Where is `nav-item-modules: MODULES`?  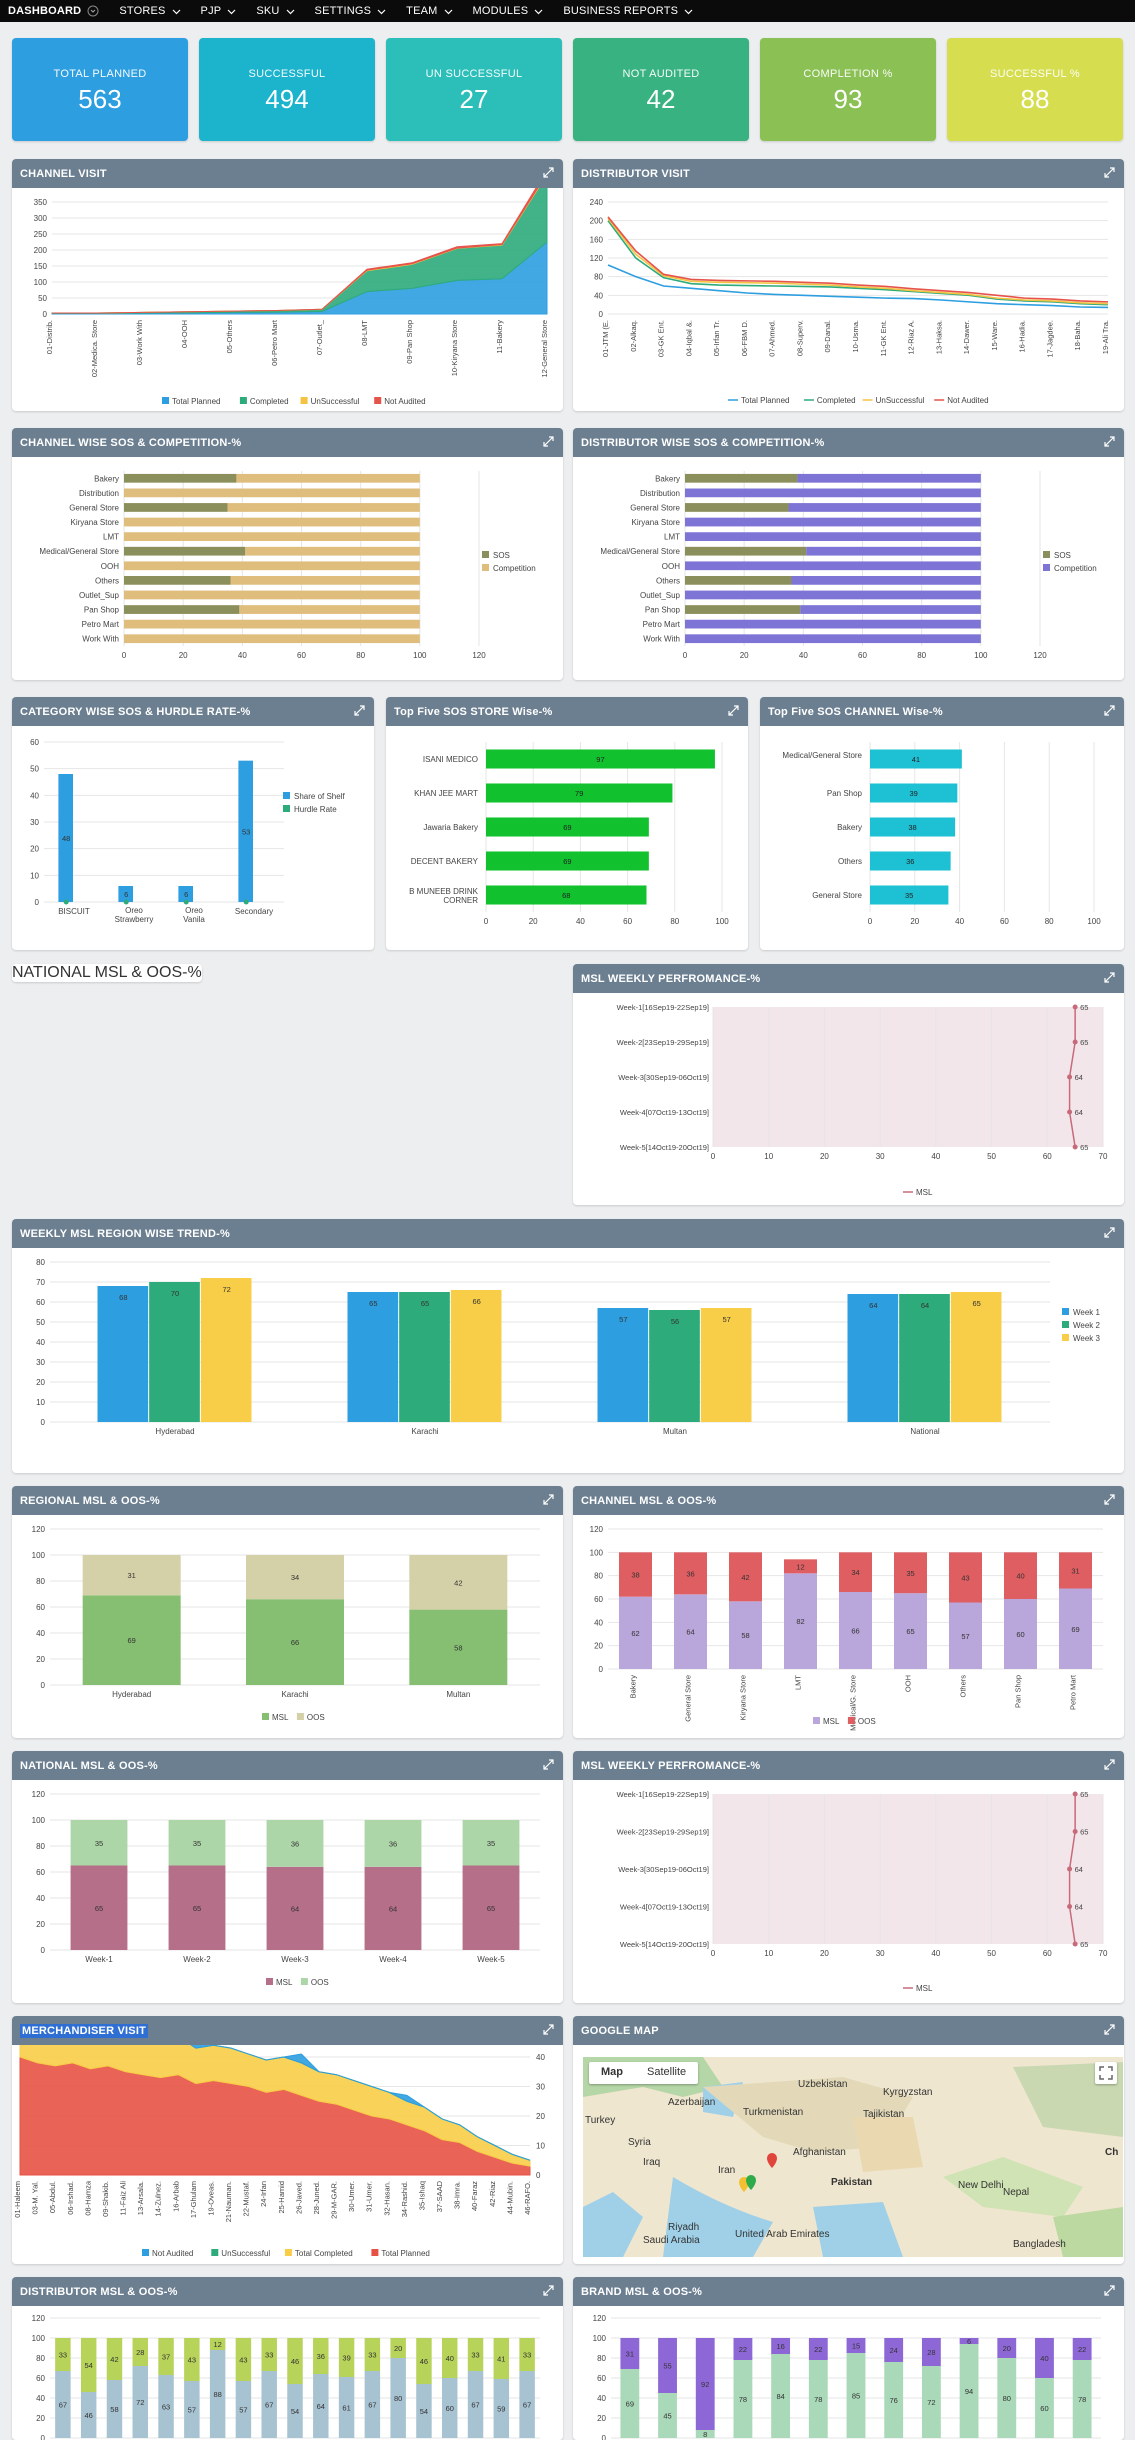 nav-item-modules: MODULES is located at coordinates (512, 11).